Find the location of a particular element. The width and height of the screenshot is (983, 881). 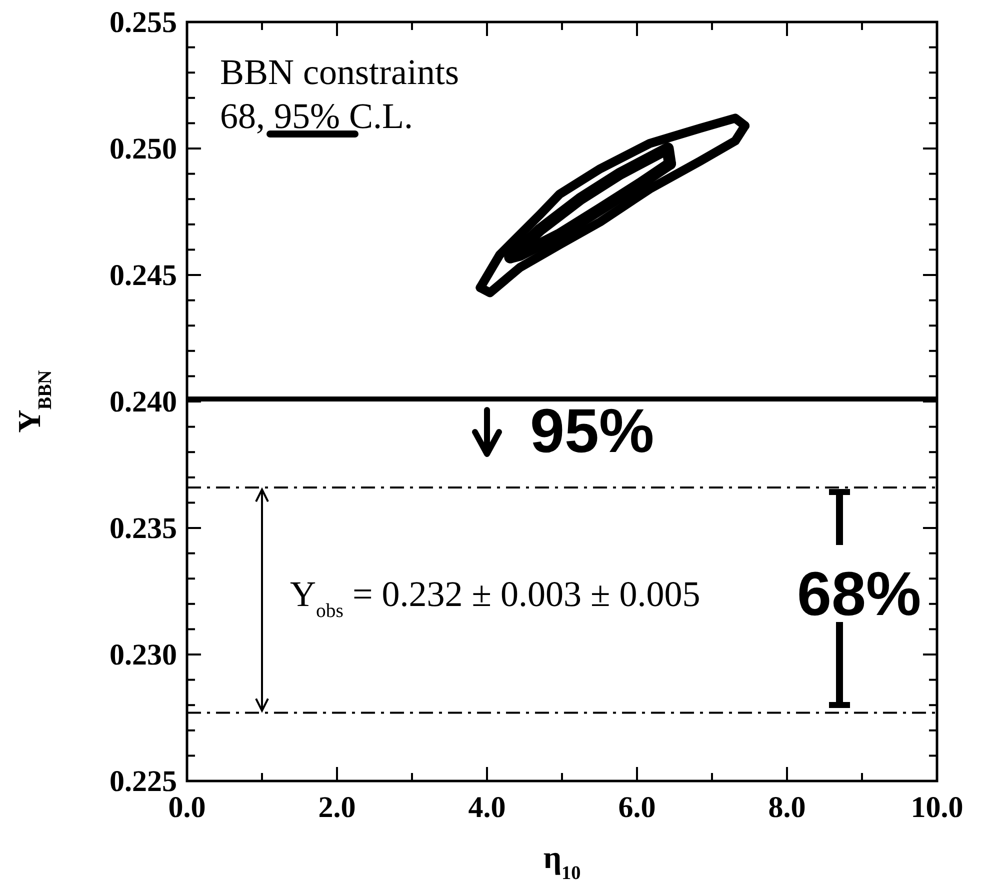

y-tick-label: 0.245 is located at coordinates (143, 275).